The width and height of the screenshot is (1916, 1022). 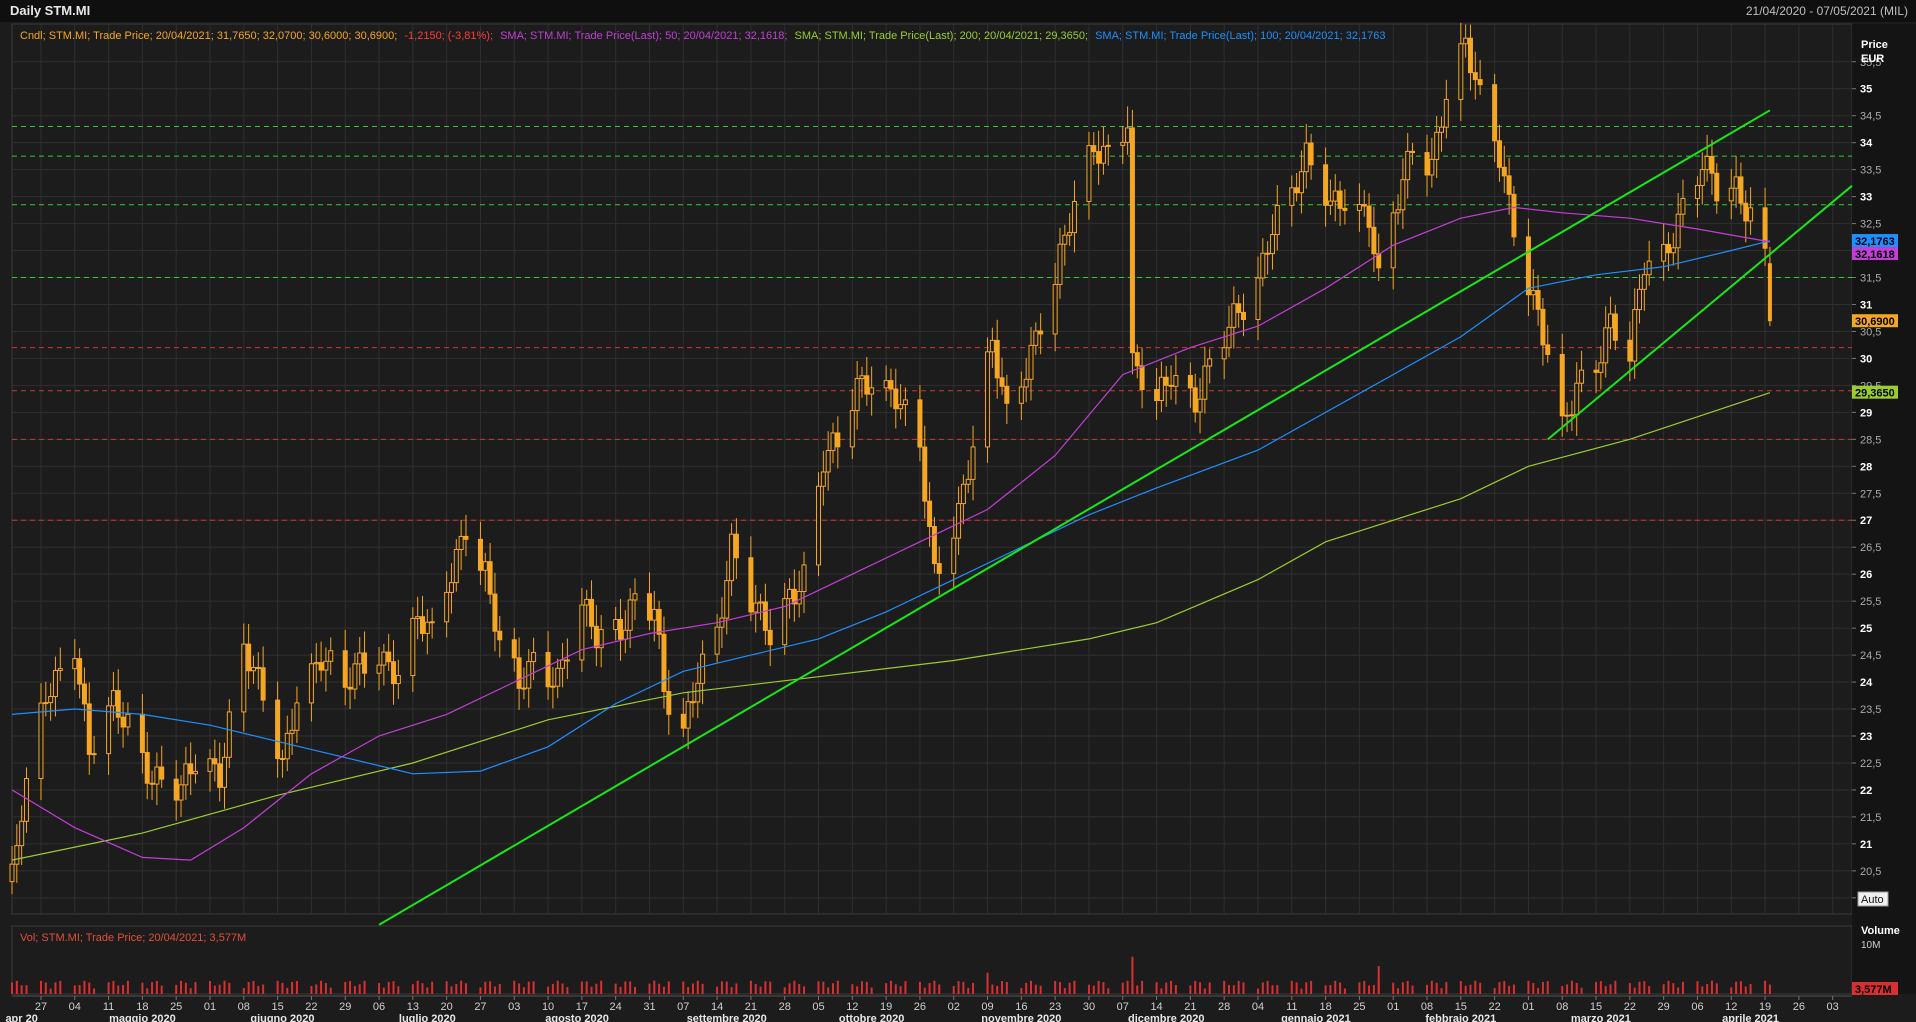 I want to click on y-tick-label: 28, so click(x=1866, y=467).